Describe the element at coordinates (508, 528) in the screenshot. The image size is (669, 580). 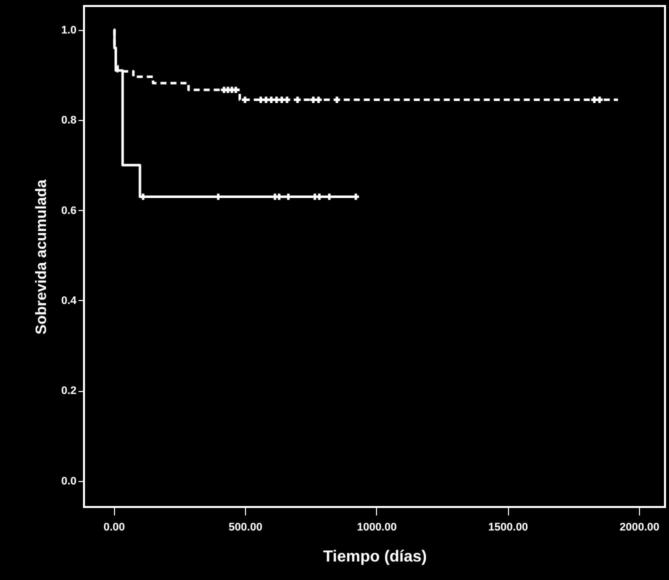
I see `x-tick-label: 1500.00` at that location.